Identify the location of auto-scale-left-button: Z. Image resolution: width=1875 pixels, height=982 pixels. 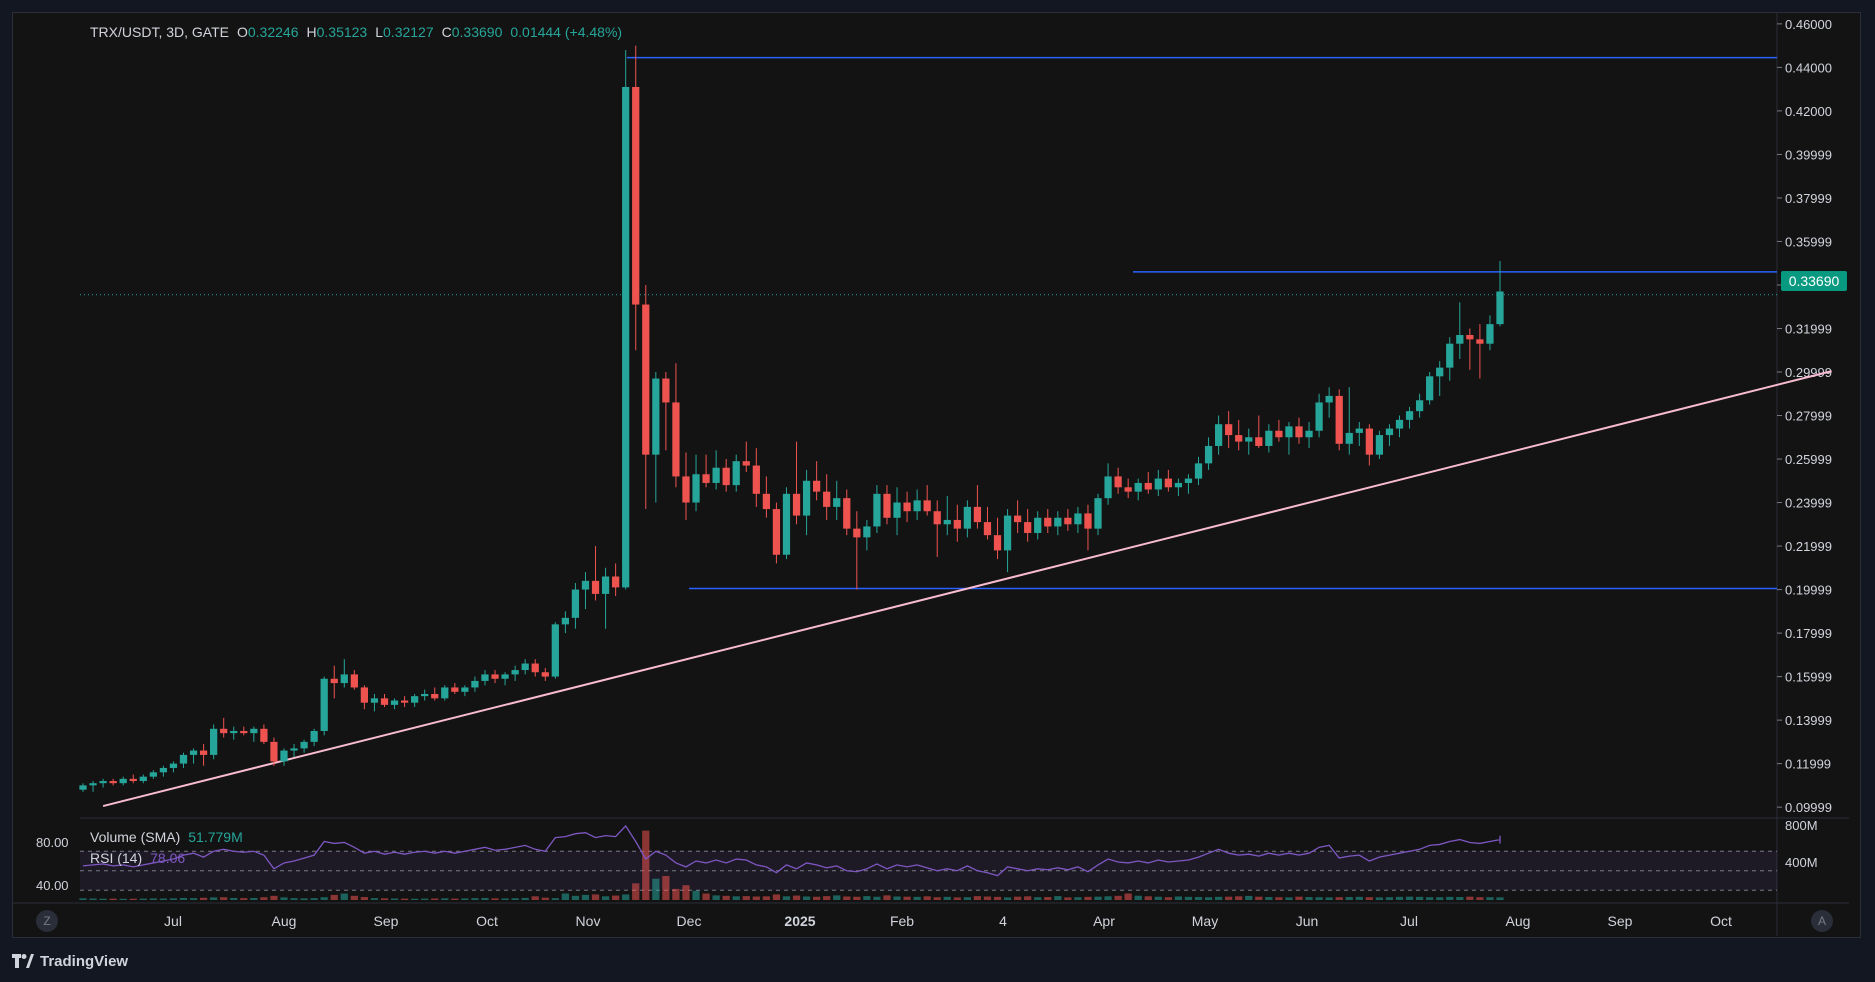
(47, 921).